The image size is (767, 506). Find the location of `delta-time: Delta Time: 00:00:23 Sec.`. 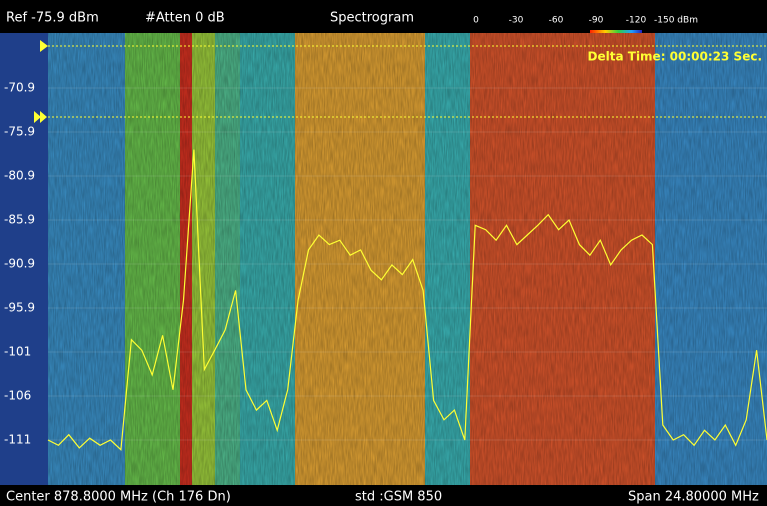

delta-time: Delta Time: 00:00:23 Sec. is located at coordinates (675, 57).